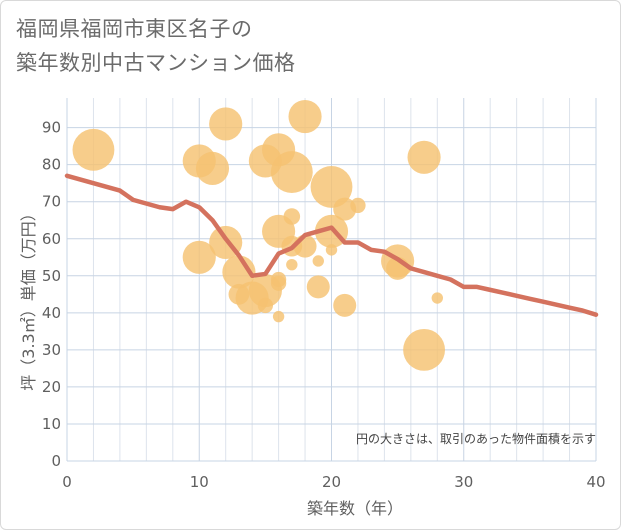 Image resolution: width=621 pixels, height=530 pixels. What do you see at coordinates (134, 29) in the screenshot?
I see `chart-title-line1: 福岡県福岡市東区名子の` at bounding box center [134, 29].